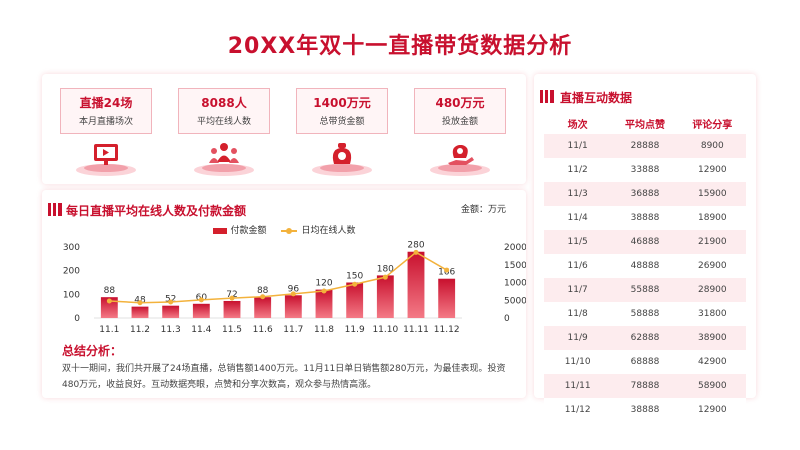 This screenshot has height=450, width=800. I want to click on series-line, so click(278, 277).